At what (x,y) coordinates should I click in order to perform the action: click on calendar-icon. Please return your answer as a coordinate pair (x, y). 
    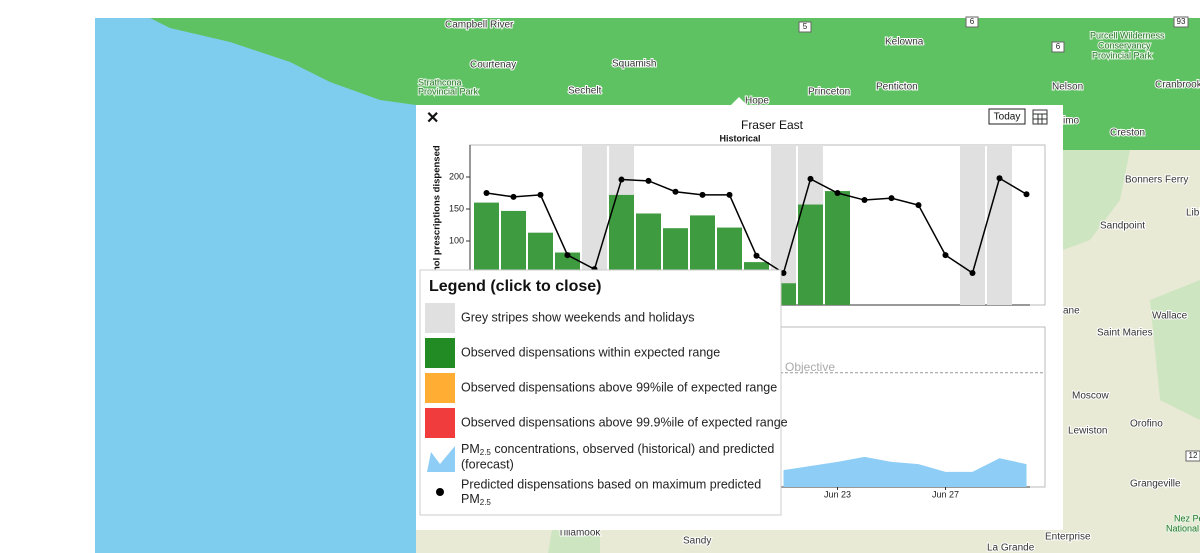
    Looking at the image, I should click on (1040, 117).